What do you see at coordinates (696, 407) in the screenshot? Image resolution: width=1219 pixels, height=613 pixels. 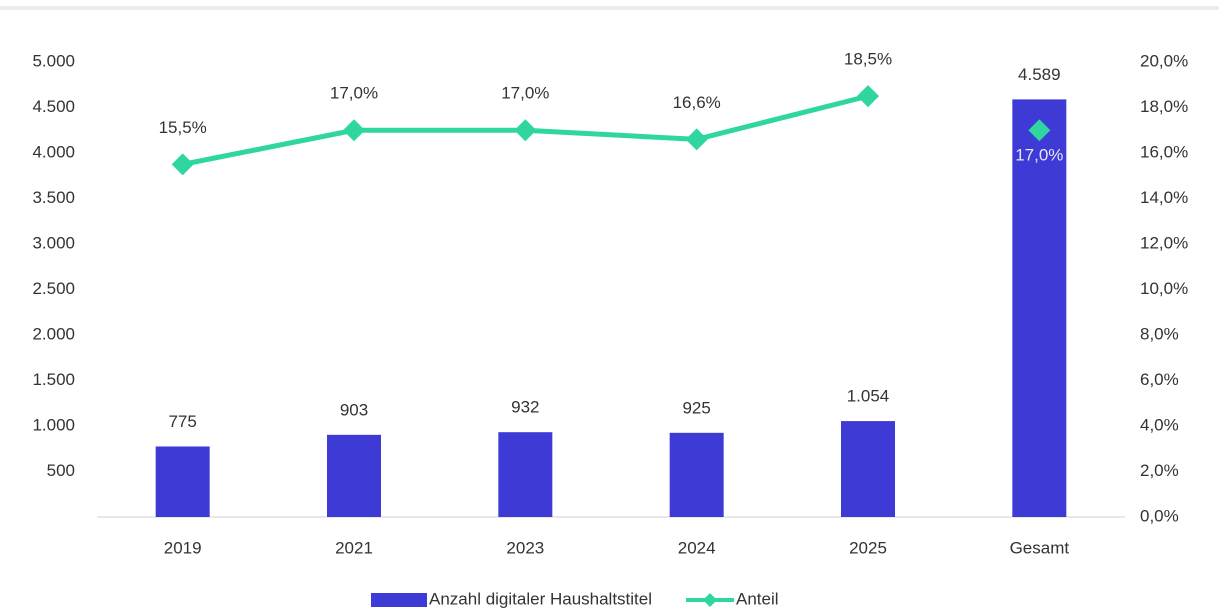 I see `bar-value-label: 925` at bounding box center [696, 407].